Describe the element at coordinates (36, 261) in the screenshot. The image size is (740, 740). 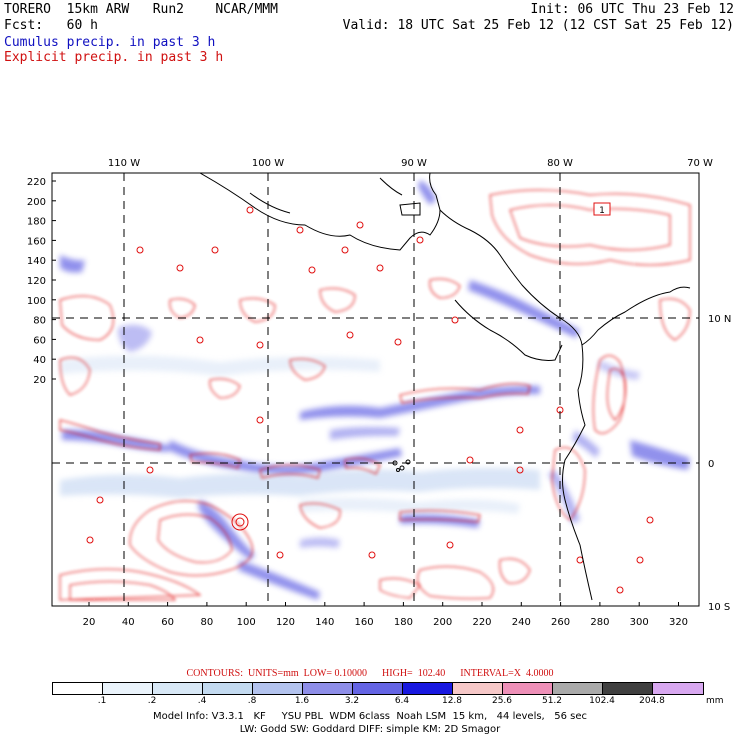
I see `y-tick-label: 140` at that location.